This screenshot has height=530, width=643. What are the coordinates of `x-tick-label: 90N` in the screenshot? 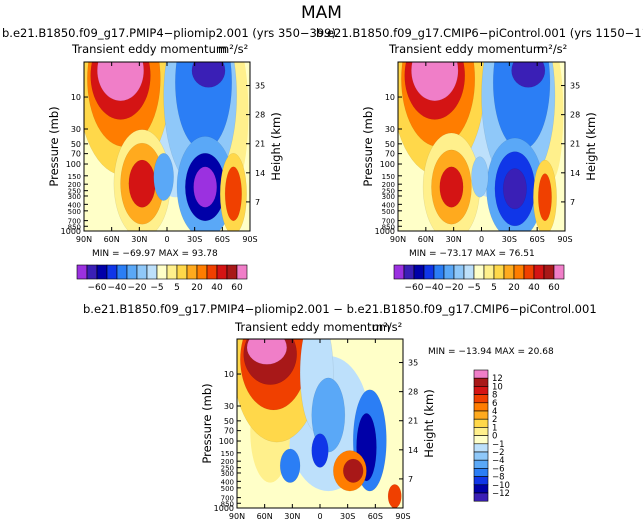 It's located at (398, 239).